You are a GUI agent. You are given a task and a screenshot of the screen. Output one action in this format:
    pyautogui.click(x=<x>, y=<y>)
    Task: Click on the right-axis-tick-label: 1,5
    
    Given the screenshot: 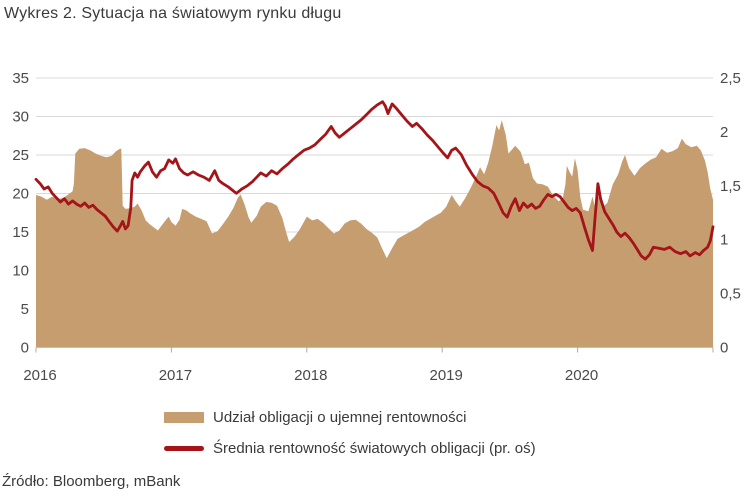 What is the action you would take?
    pyautogui.click(x=730, y=186)
    